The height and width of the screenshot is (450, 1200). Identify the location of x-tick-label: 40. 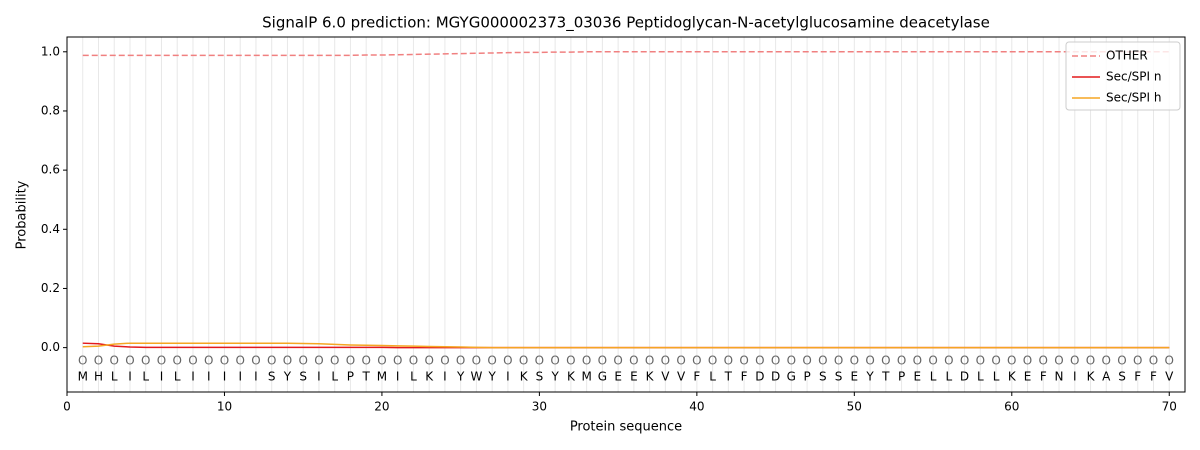
(696, 407).